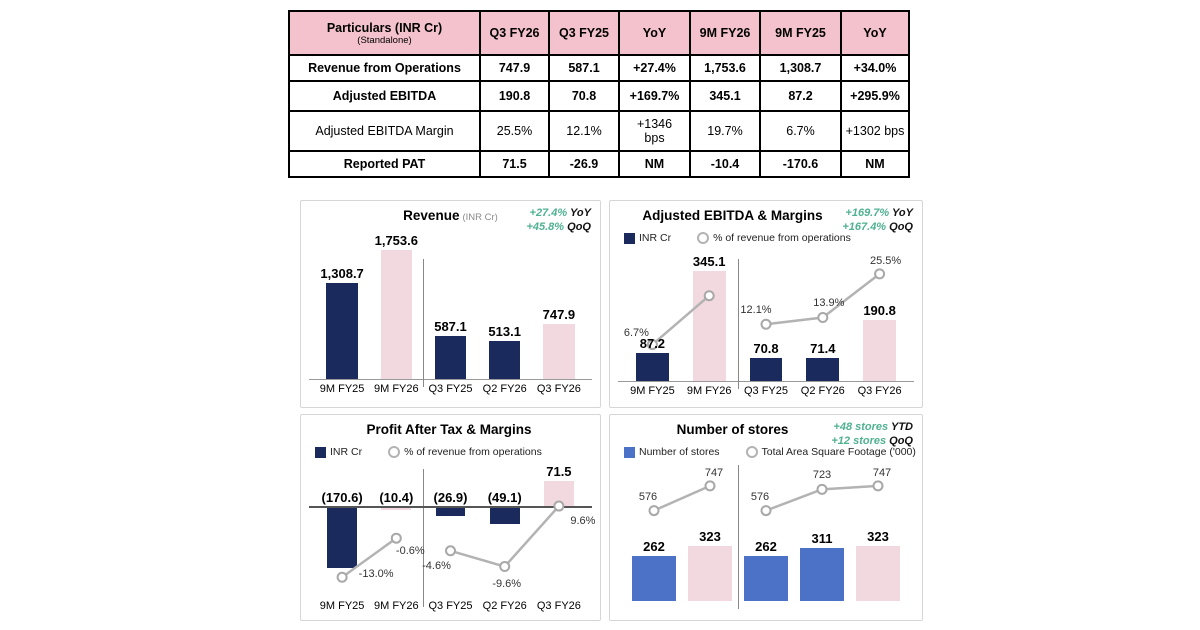 Image resolution: width=1200 pixels, height=630 pixels. Describe the element at coordinates (584, 96) in the screenshot. I see `table-cell: 70.8` at that location.